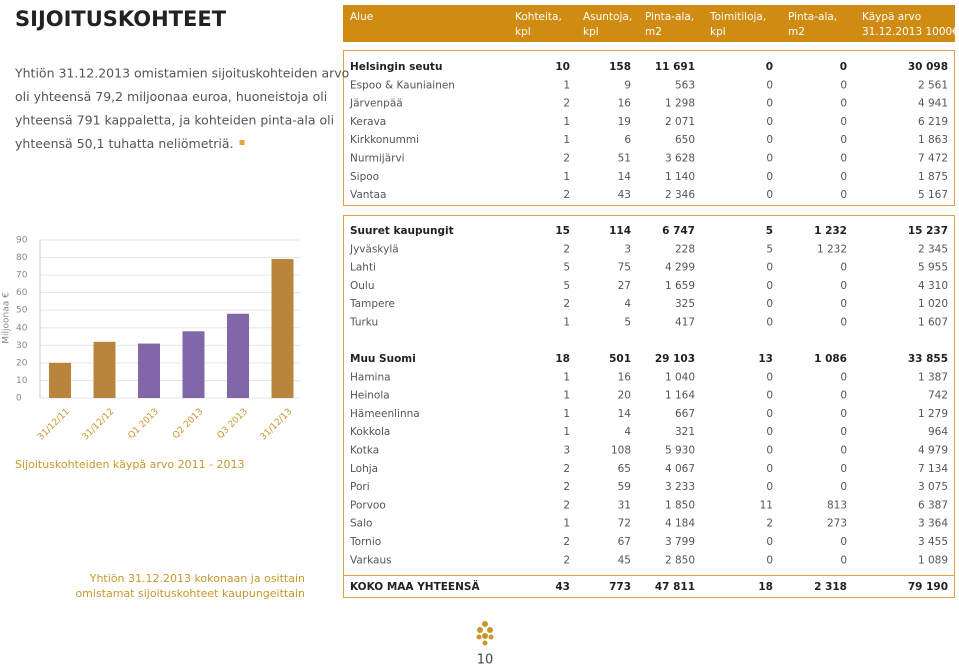 This screenshot has height=667, width=959. What do you see at coordinates (685, 432) in the screenshot?
I see `table-cell: 321` at bounding box center [685, 432].